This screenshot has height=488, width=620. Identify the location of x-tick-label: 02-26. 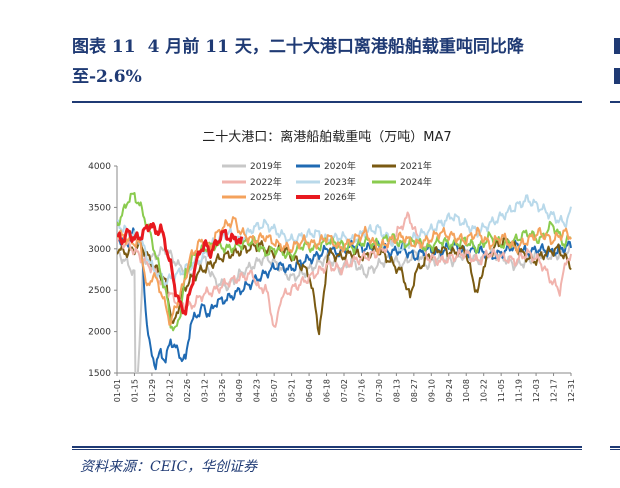
(187, 390).